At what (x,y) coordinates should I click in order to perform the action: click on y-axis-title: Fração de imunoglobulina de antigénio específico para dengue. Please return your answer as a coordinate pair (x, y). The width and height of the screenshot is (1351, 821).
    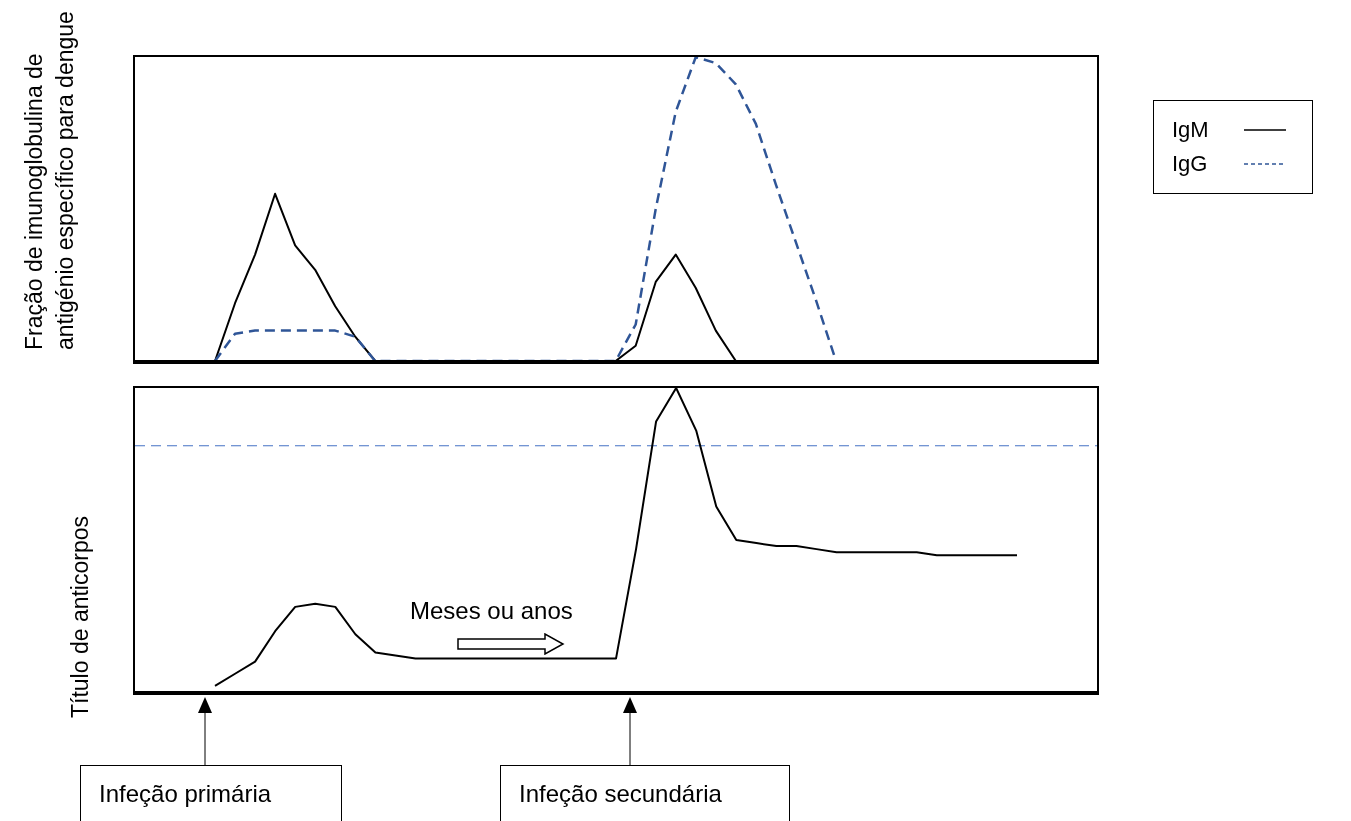
    Looking at the image, I should click on (49, 180).